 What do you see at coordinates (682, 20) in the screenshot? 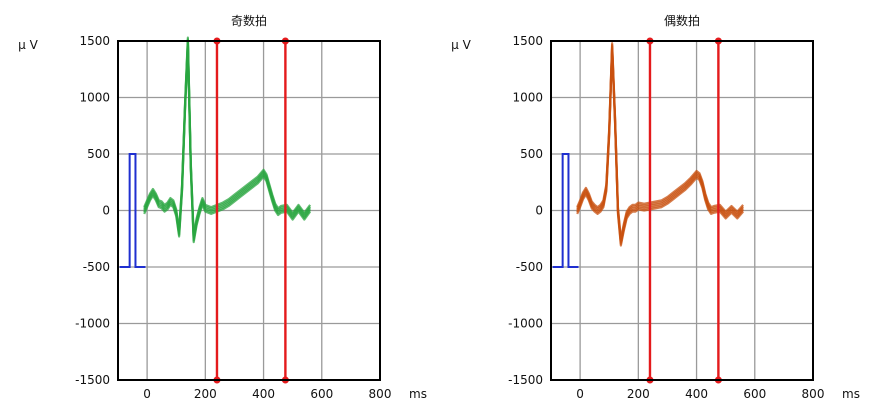
I see `chart-title: 偶数拍` at bounding box center [682, 20].